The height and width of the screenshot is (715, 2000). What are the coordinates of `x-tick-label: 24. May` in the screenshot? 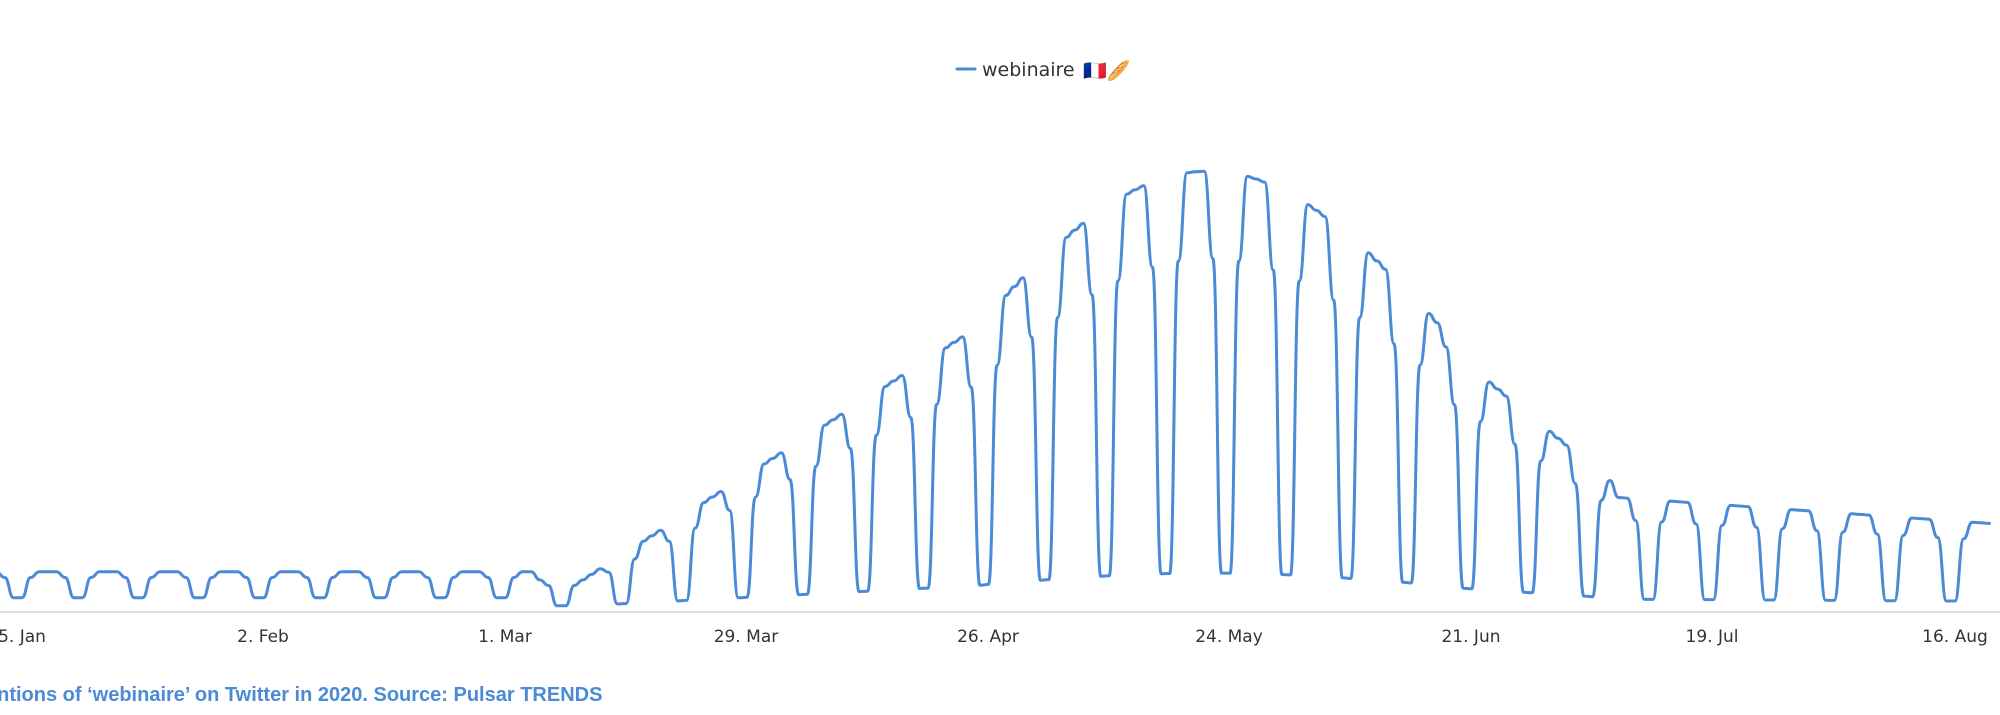 It's located at (1229, 637).